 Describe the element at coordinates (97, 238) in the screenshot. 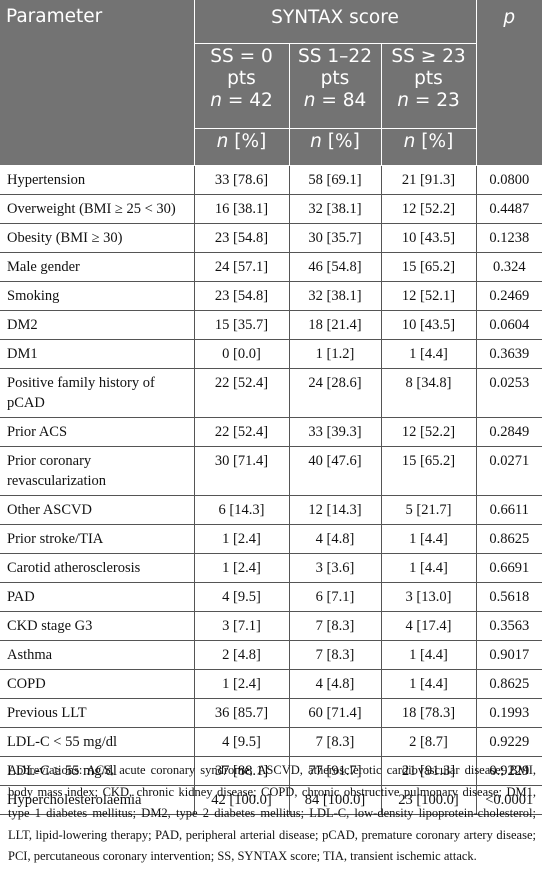

I see `row-label: Obesity (BMI ≥ 30)` at that location.